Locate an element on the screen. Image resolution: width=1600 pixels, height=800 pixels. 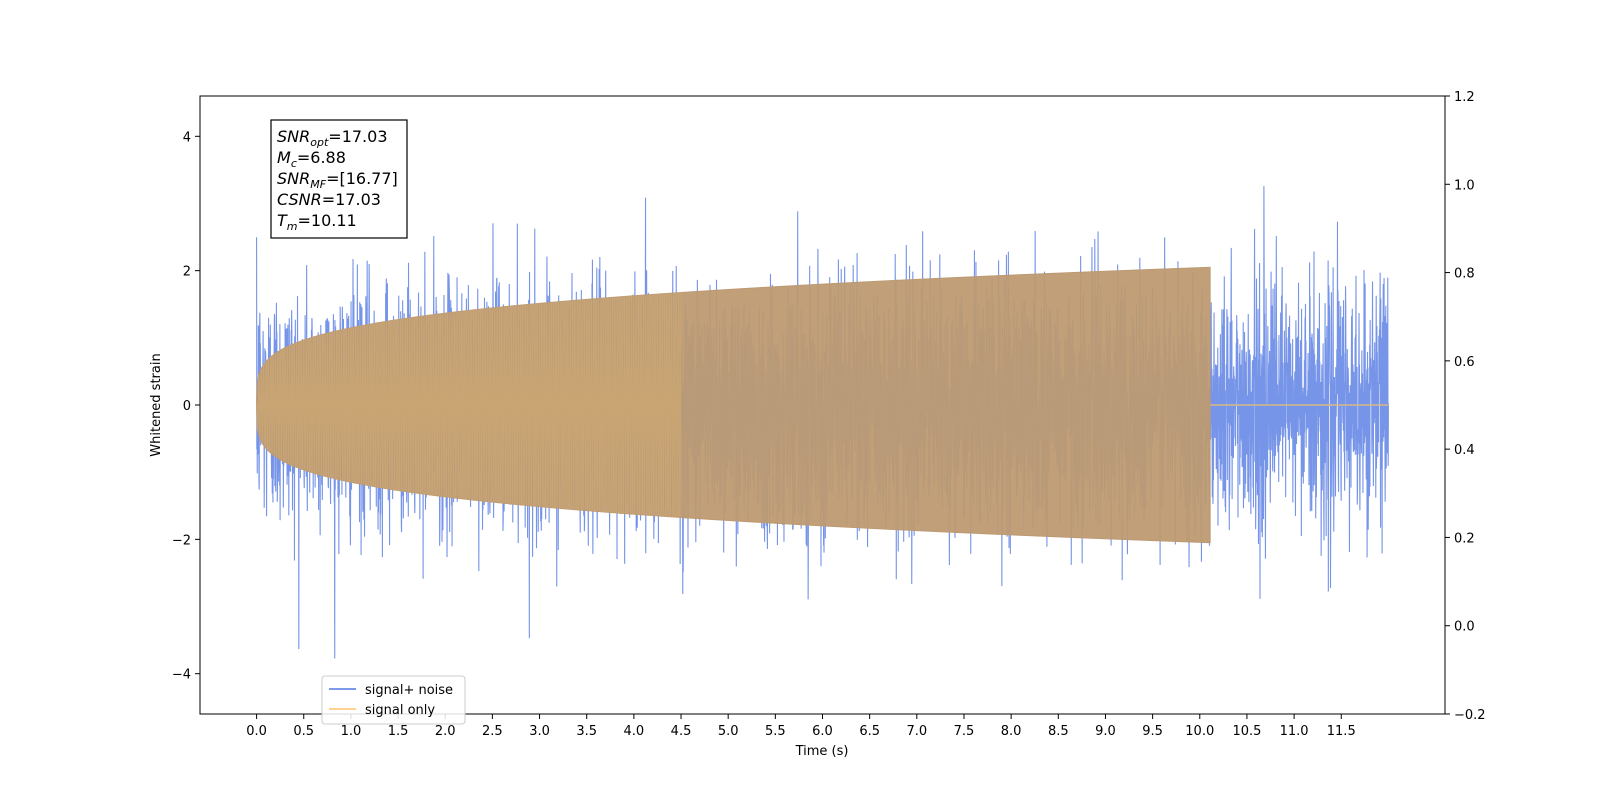
x-tick-label: 0.5 is located at coordinates (303, 731).